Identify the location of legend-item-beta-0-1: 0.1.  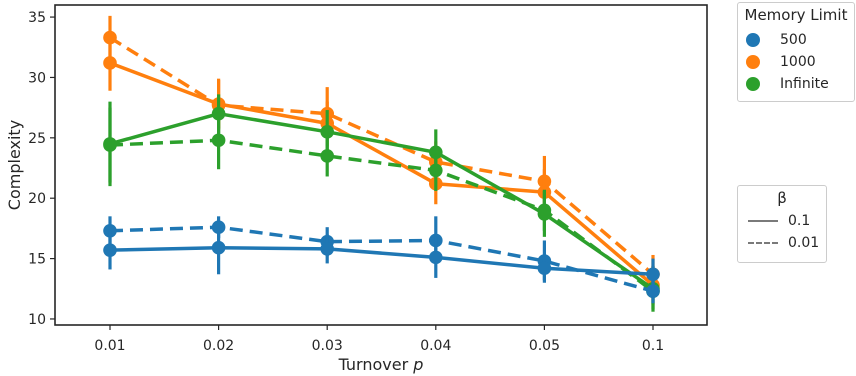
(782, 221).